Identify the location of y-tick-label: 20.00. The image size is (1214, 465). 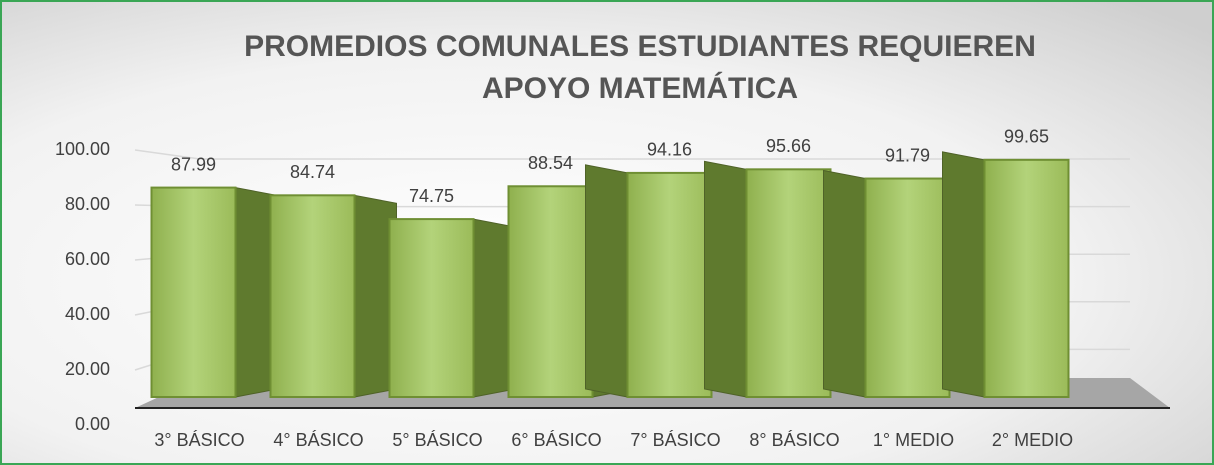
(87, 369).